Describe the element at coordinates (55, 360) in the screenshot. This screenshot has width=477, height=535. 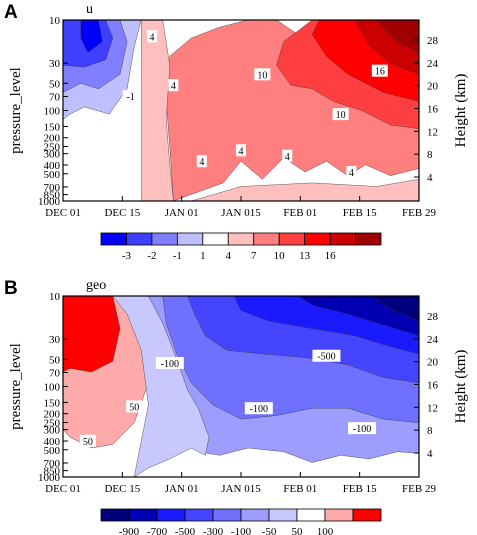
I see `y-tick-label: 50` at that location.